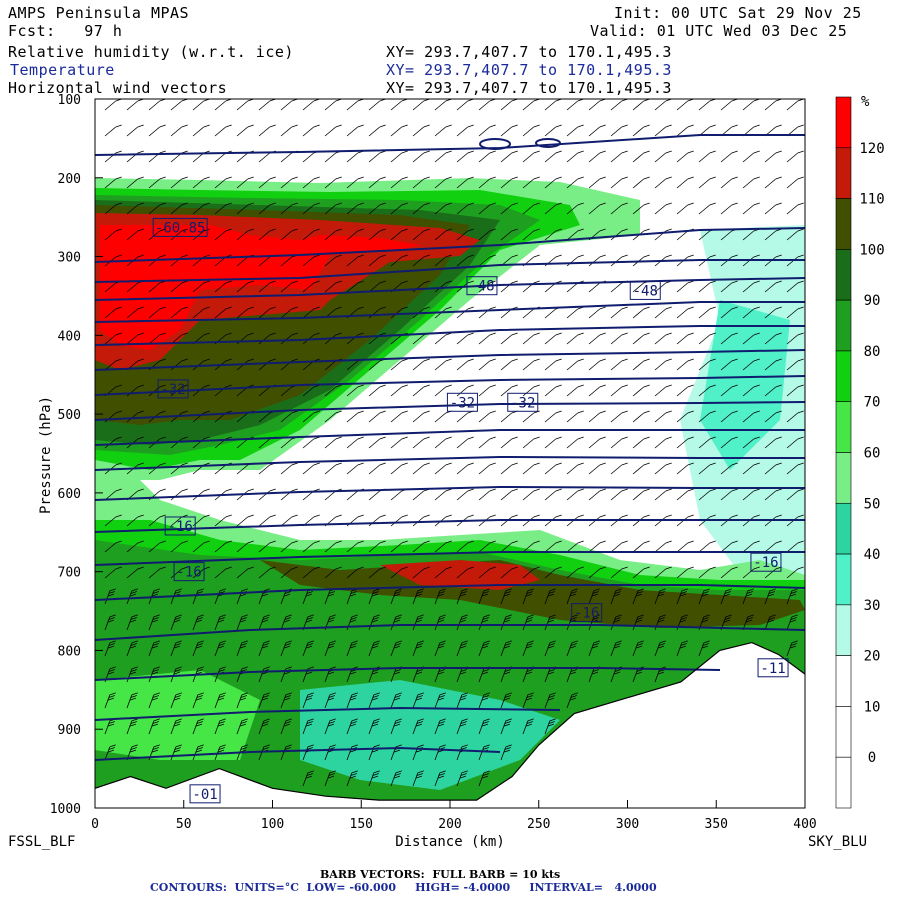 This screenshot has width=900, height=900. Describe the element at coordinates (151, 52) in the screenshot. I see `field-rh-label: Relative humidity (w.r.t. ice)` at that location.